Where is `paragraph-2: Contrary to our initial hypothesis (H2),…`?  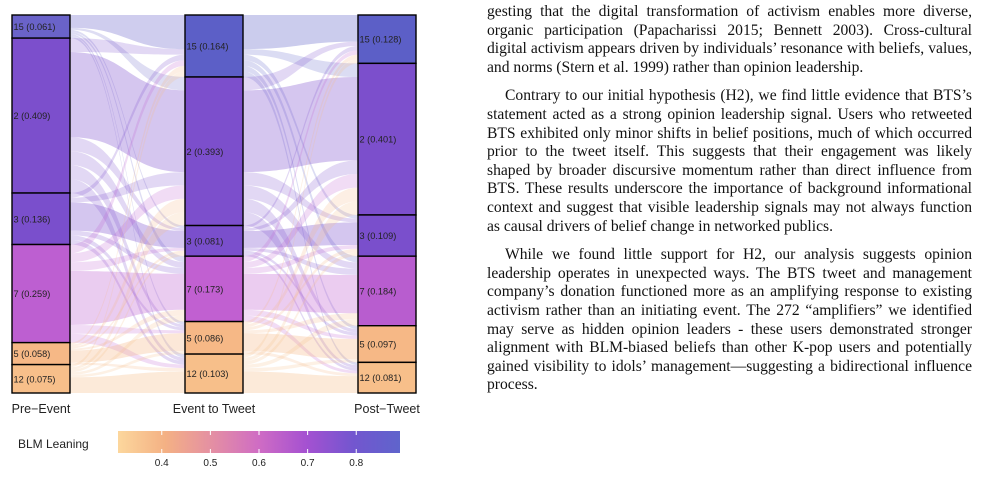 paragraph-2: Contrary to our initial hypothesis (H2),… is located at coordinates (729, 161).